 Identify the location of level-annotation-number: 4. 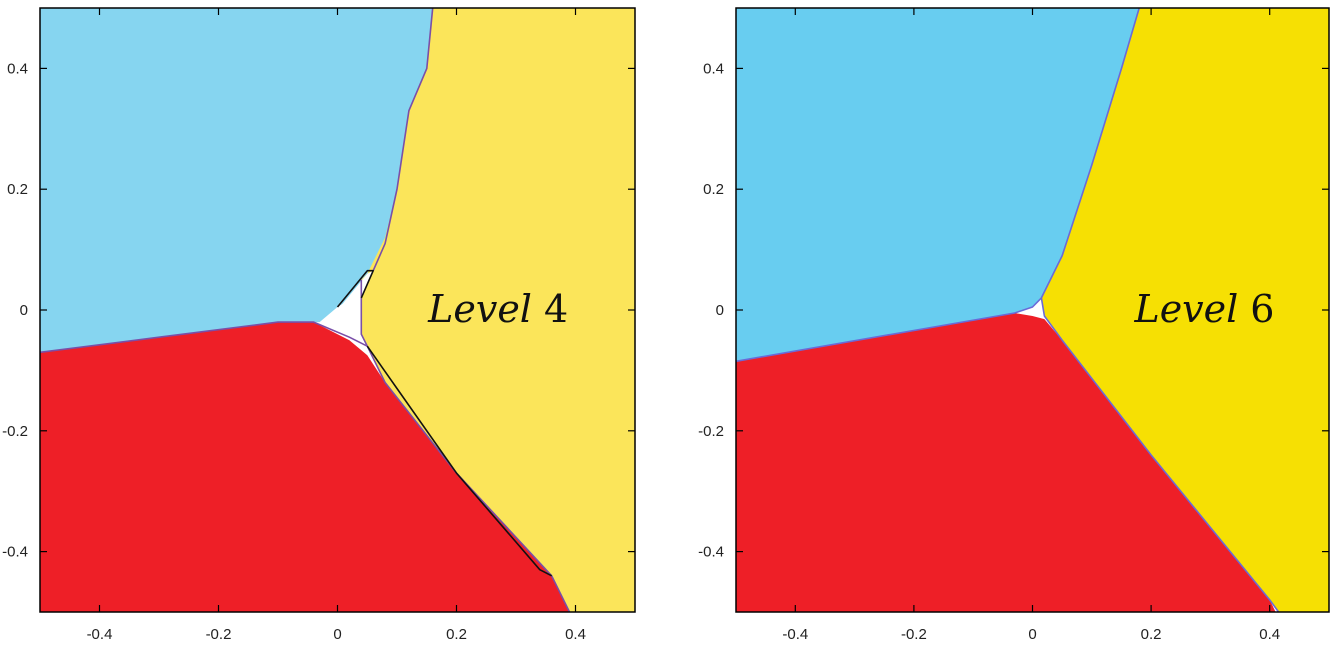
(556, 309).